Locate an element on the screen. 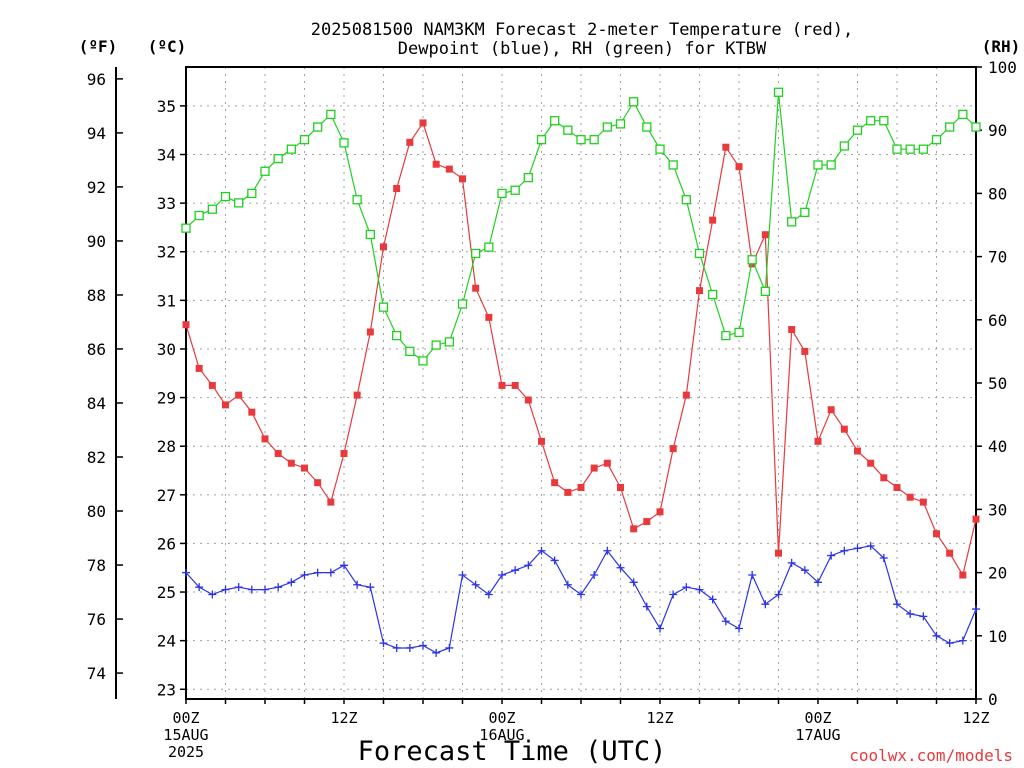  celsius-tick-label: 23 is located at coordinates (166, 689).